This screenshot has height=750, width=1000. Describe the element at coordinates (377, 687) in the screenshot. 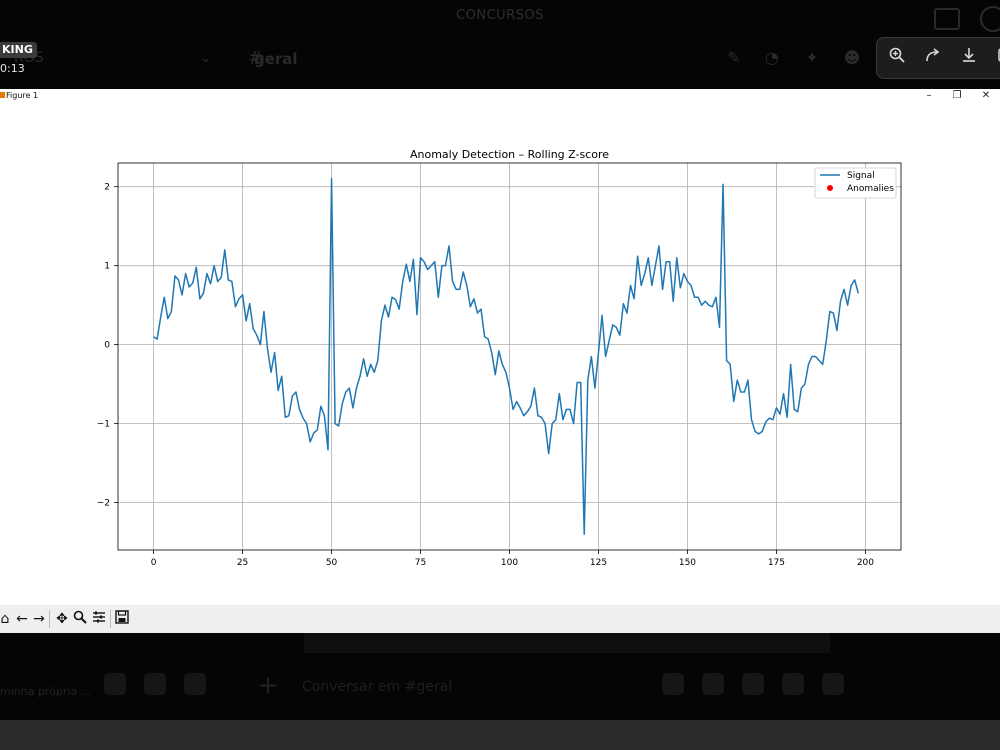

I see `message-input: Conversar em #geral` at that location.